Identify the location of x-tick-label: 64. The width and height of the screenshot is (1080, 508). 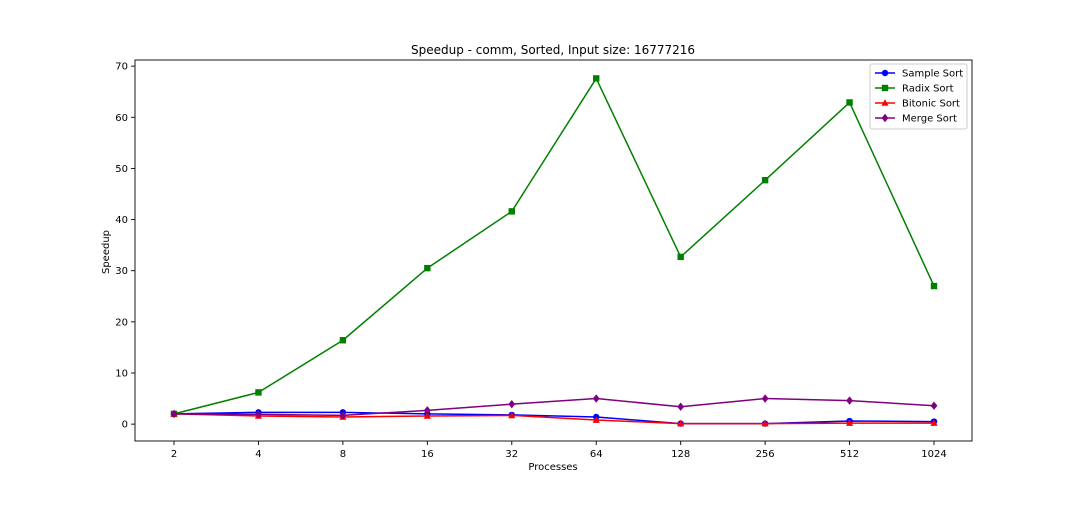
(596, 454).